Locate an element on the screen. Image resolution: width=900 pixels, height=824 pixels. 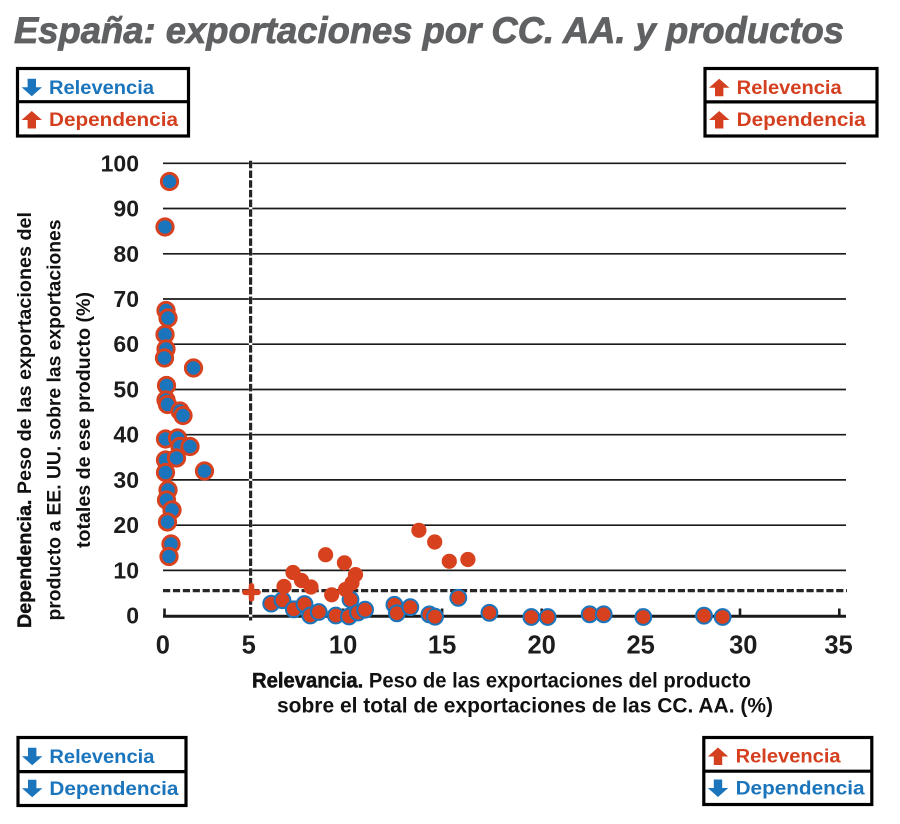
svg-text: 90 is located at coordinates (126, 209).